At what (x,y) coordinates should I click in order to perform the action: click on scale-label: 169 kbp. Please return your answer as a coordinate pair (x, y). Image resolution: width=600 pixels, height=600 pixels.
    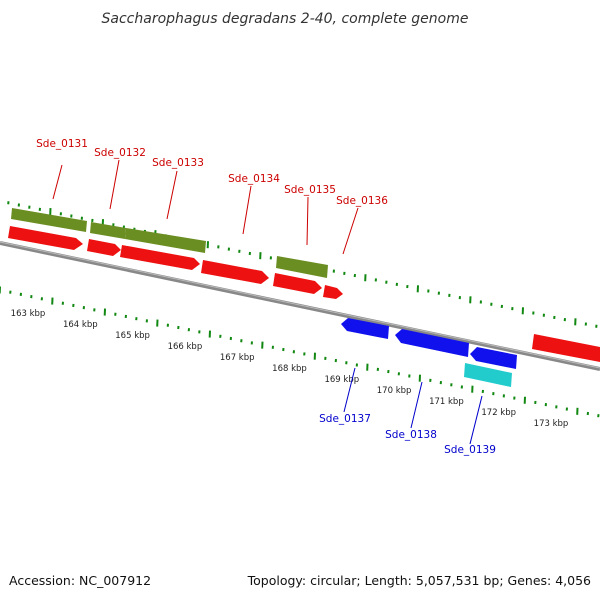
    Looking at the image, I should click on (341, 380).